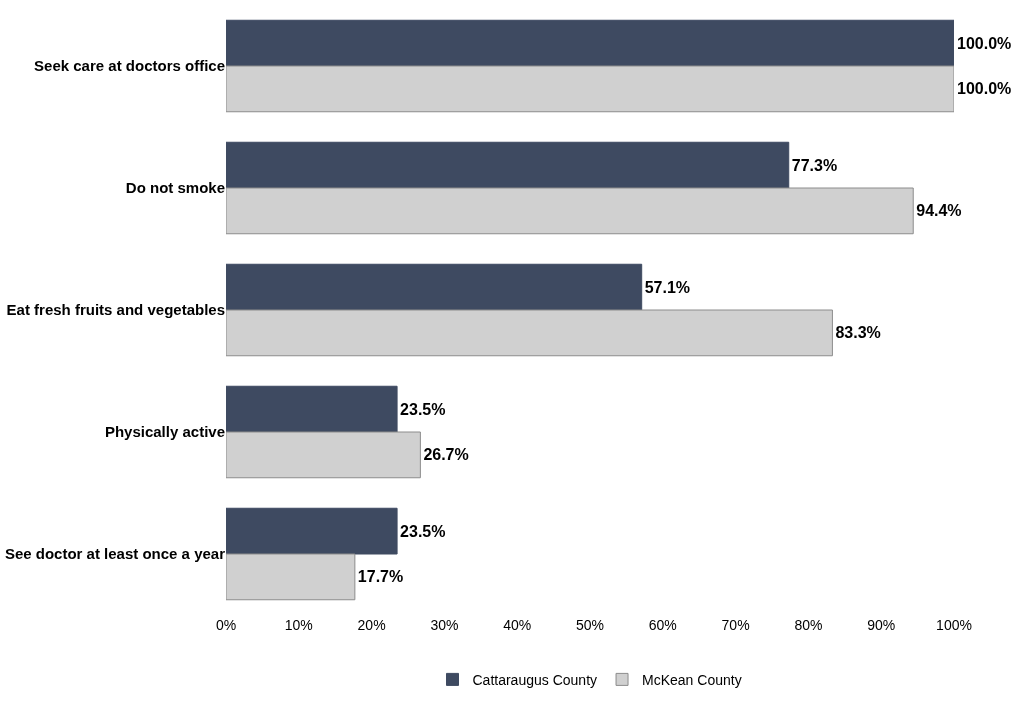 Image resolution: width=1034 pixels, height=701 pixels. Describe the element at coordinates (226, 625) in the screenshot. I see `x-tick-label: 0%` at that location.